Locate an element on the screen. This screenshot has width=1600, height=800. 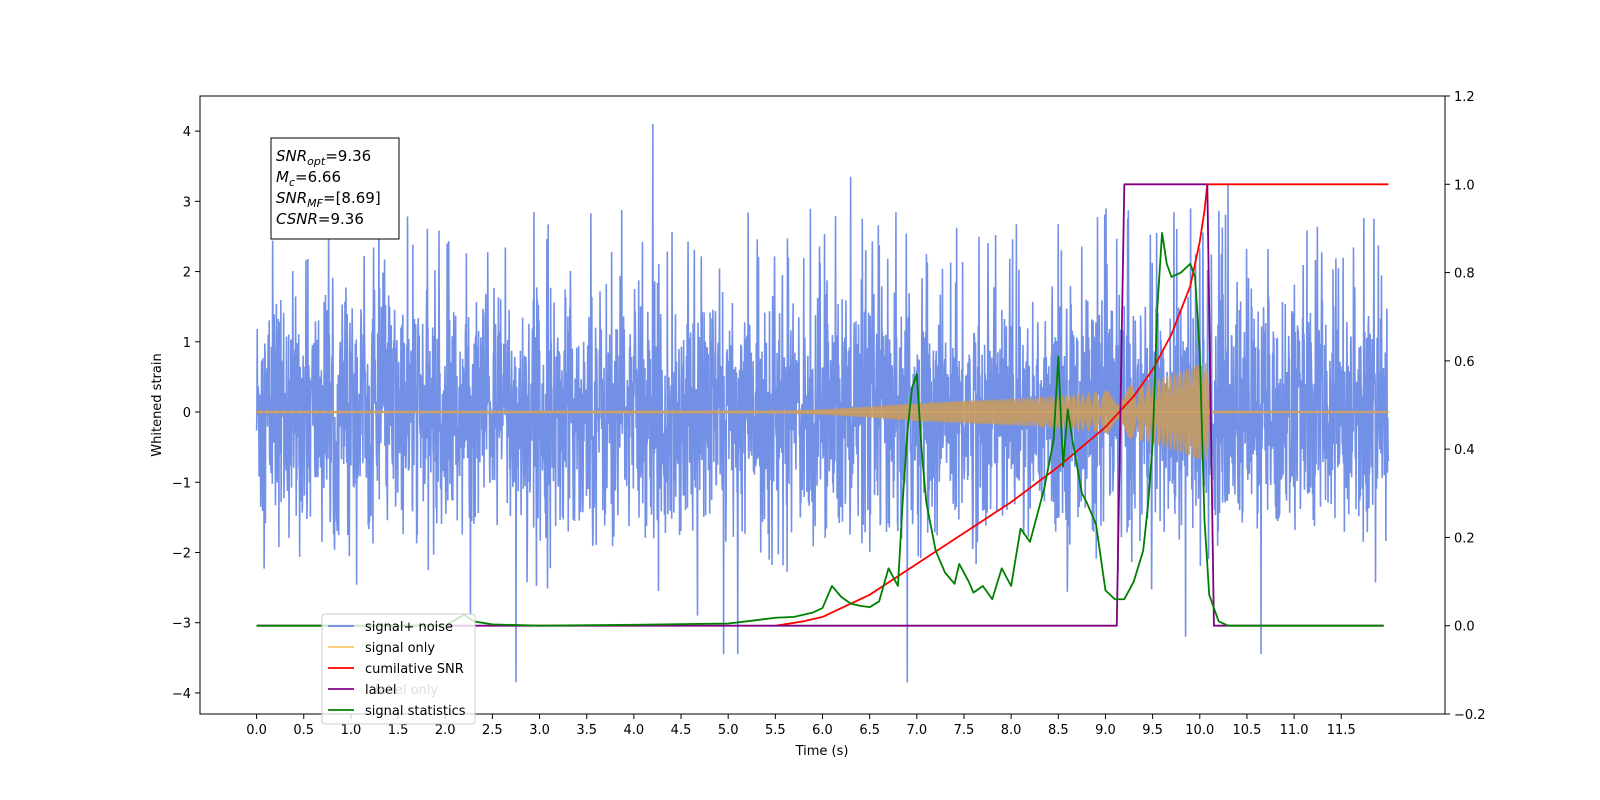
y-tick-2: −2 is located at coordinates (186, 553).